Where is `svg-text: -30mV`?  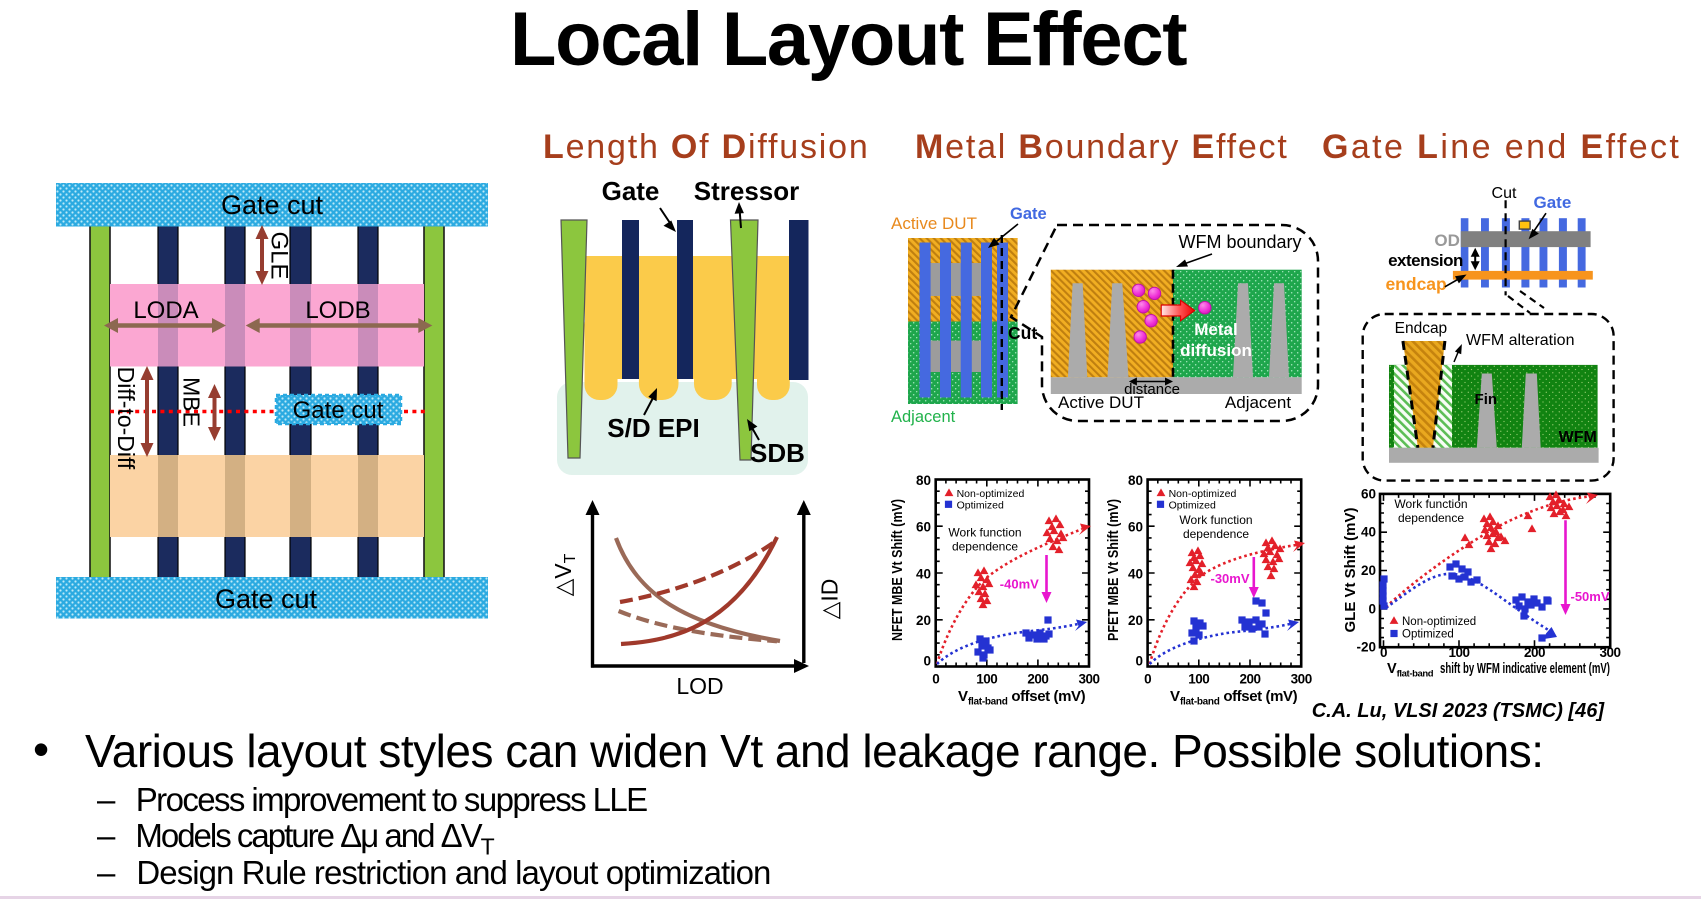
svg-text: -30mV is located at coordinates (1229, 578).